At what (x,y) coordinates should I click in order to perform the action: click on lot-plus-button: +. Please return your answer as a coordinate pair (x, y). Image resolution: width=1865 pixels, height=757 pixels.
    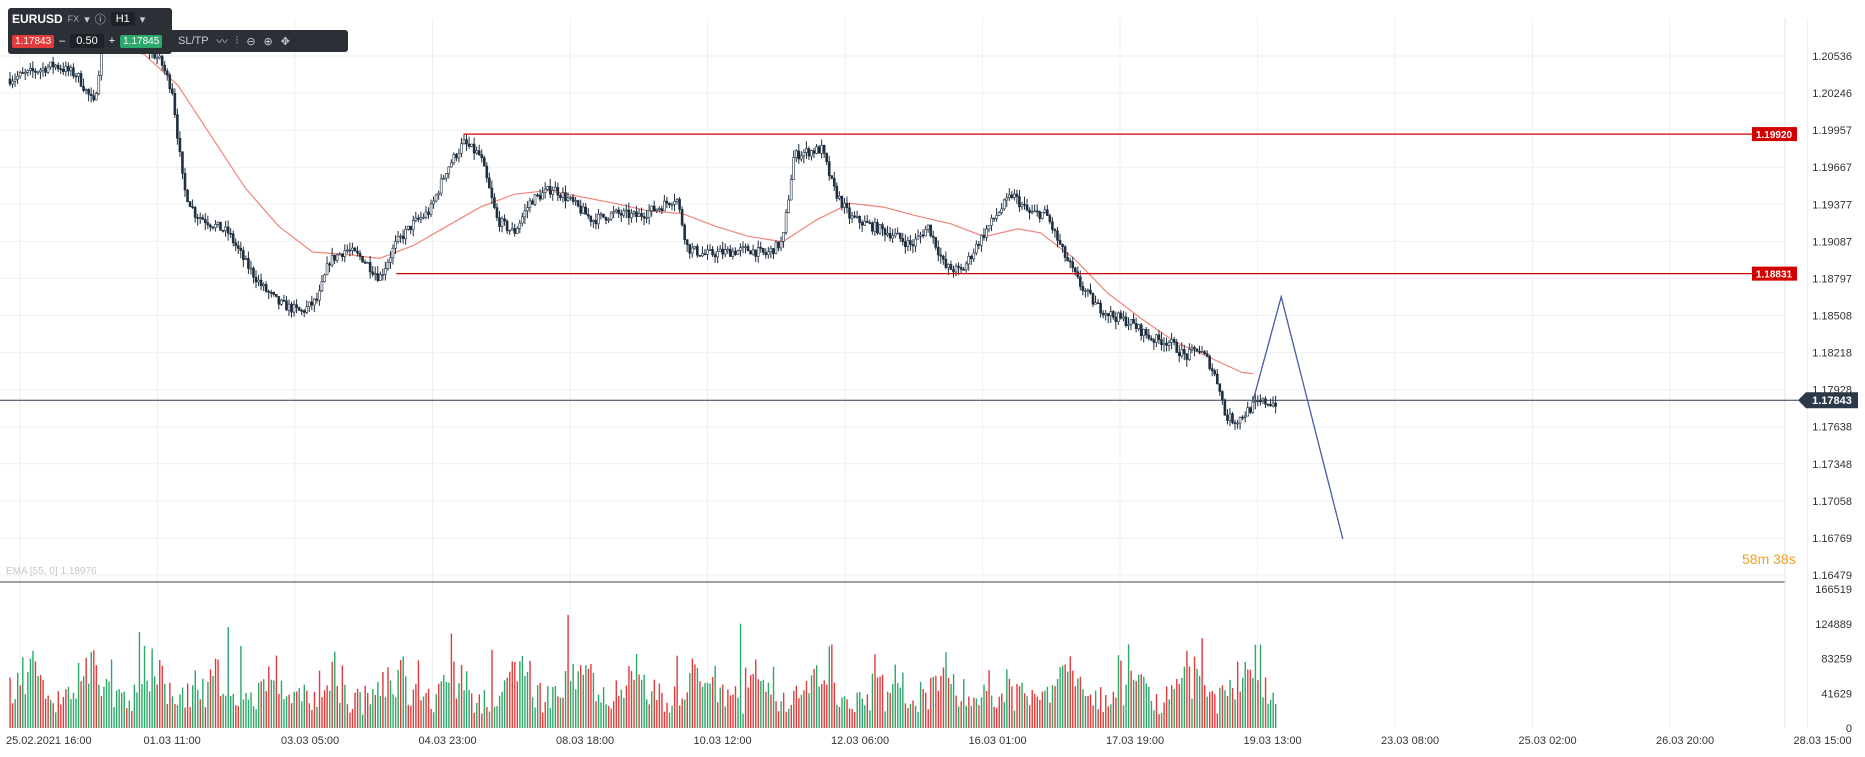
    Looking at the image, I should click on (112, 41).